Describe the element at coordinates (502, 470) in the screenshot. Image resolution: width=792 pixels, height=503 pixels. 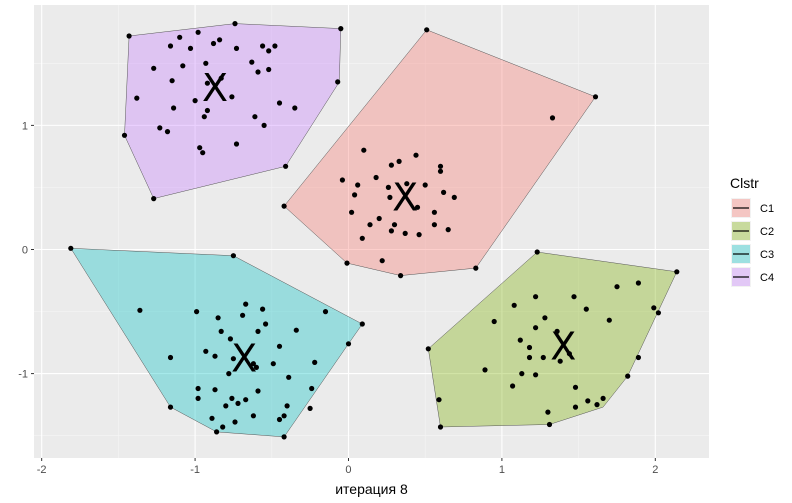
I see `x-tick-label: 1` at that location.